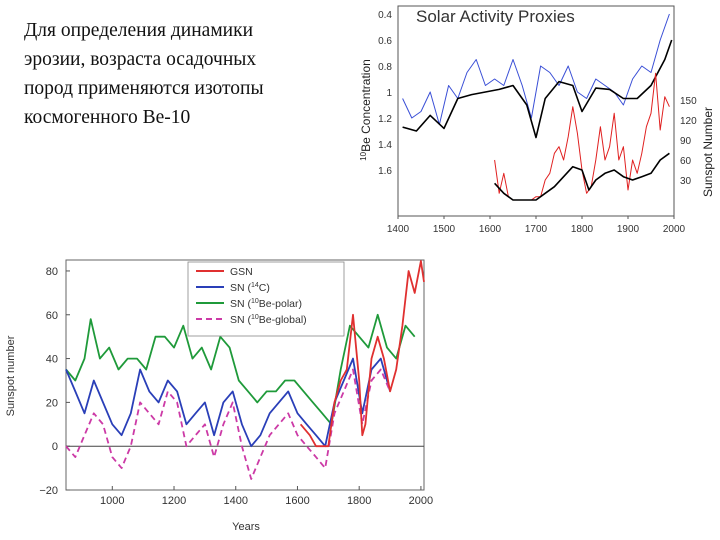 The image size is (720, 540). Describe the element at coordinates (140, 59) in the screenshot. I see `text-line-2: эрозии, возраста осадочных` at that location.